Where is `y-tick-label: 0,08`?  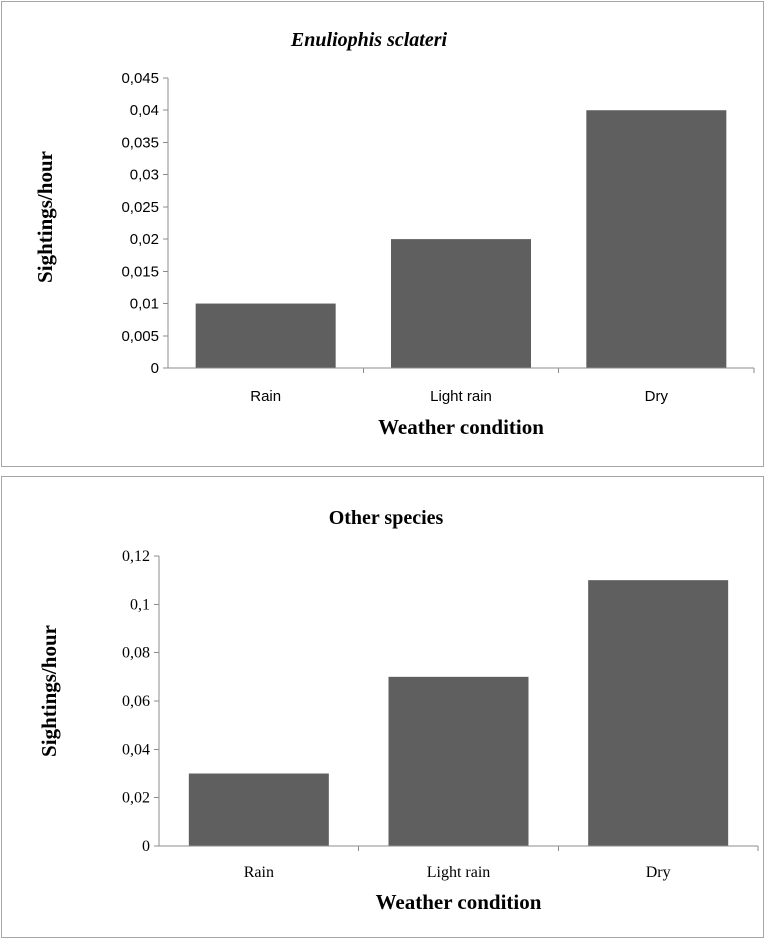 y-tick-label: 0,08 is located at coordinates (136, 653).